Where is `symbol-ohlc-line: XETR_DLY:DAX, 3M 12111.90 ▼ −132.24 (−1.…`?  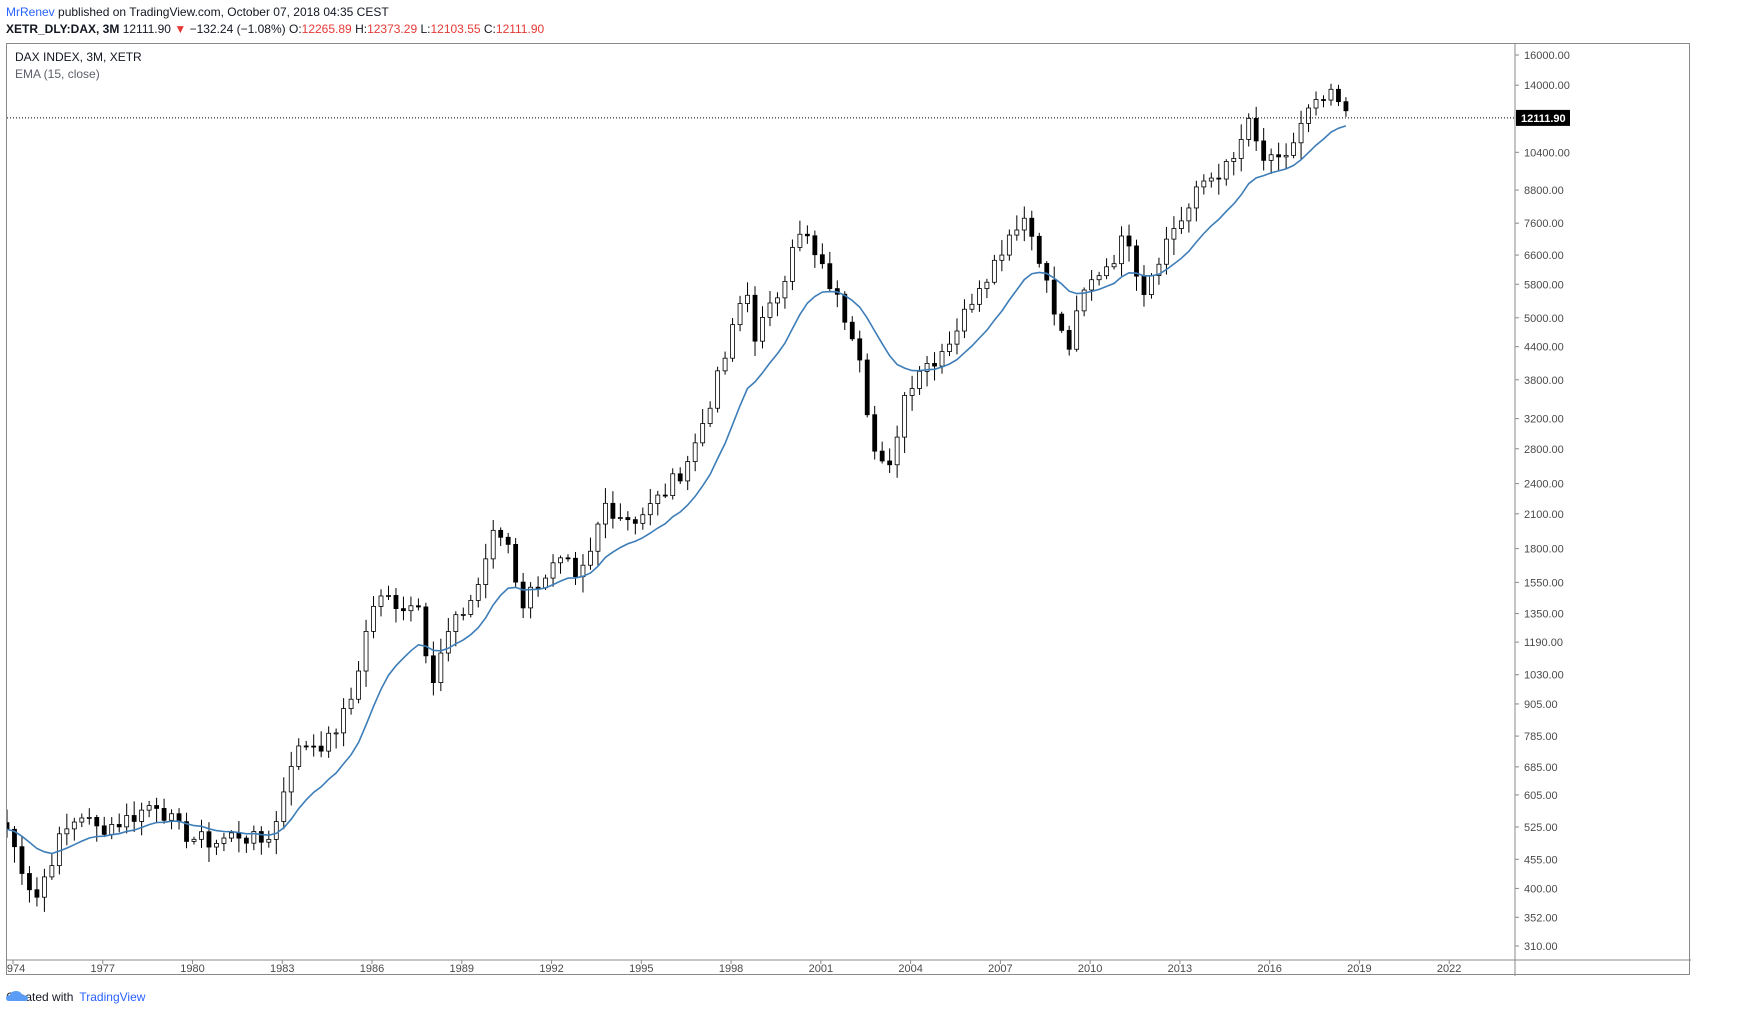
symbol-ohlc-line: XETR_DLY:DAX, 3M 12111.90 ▼ −132.24 (−1.… is located at coordinates (275, 29).